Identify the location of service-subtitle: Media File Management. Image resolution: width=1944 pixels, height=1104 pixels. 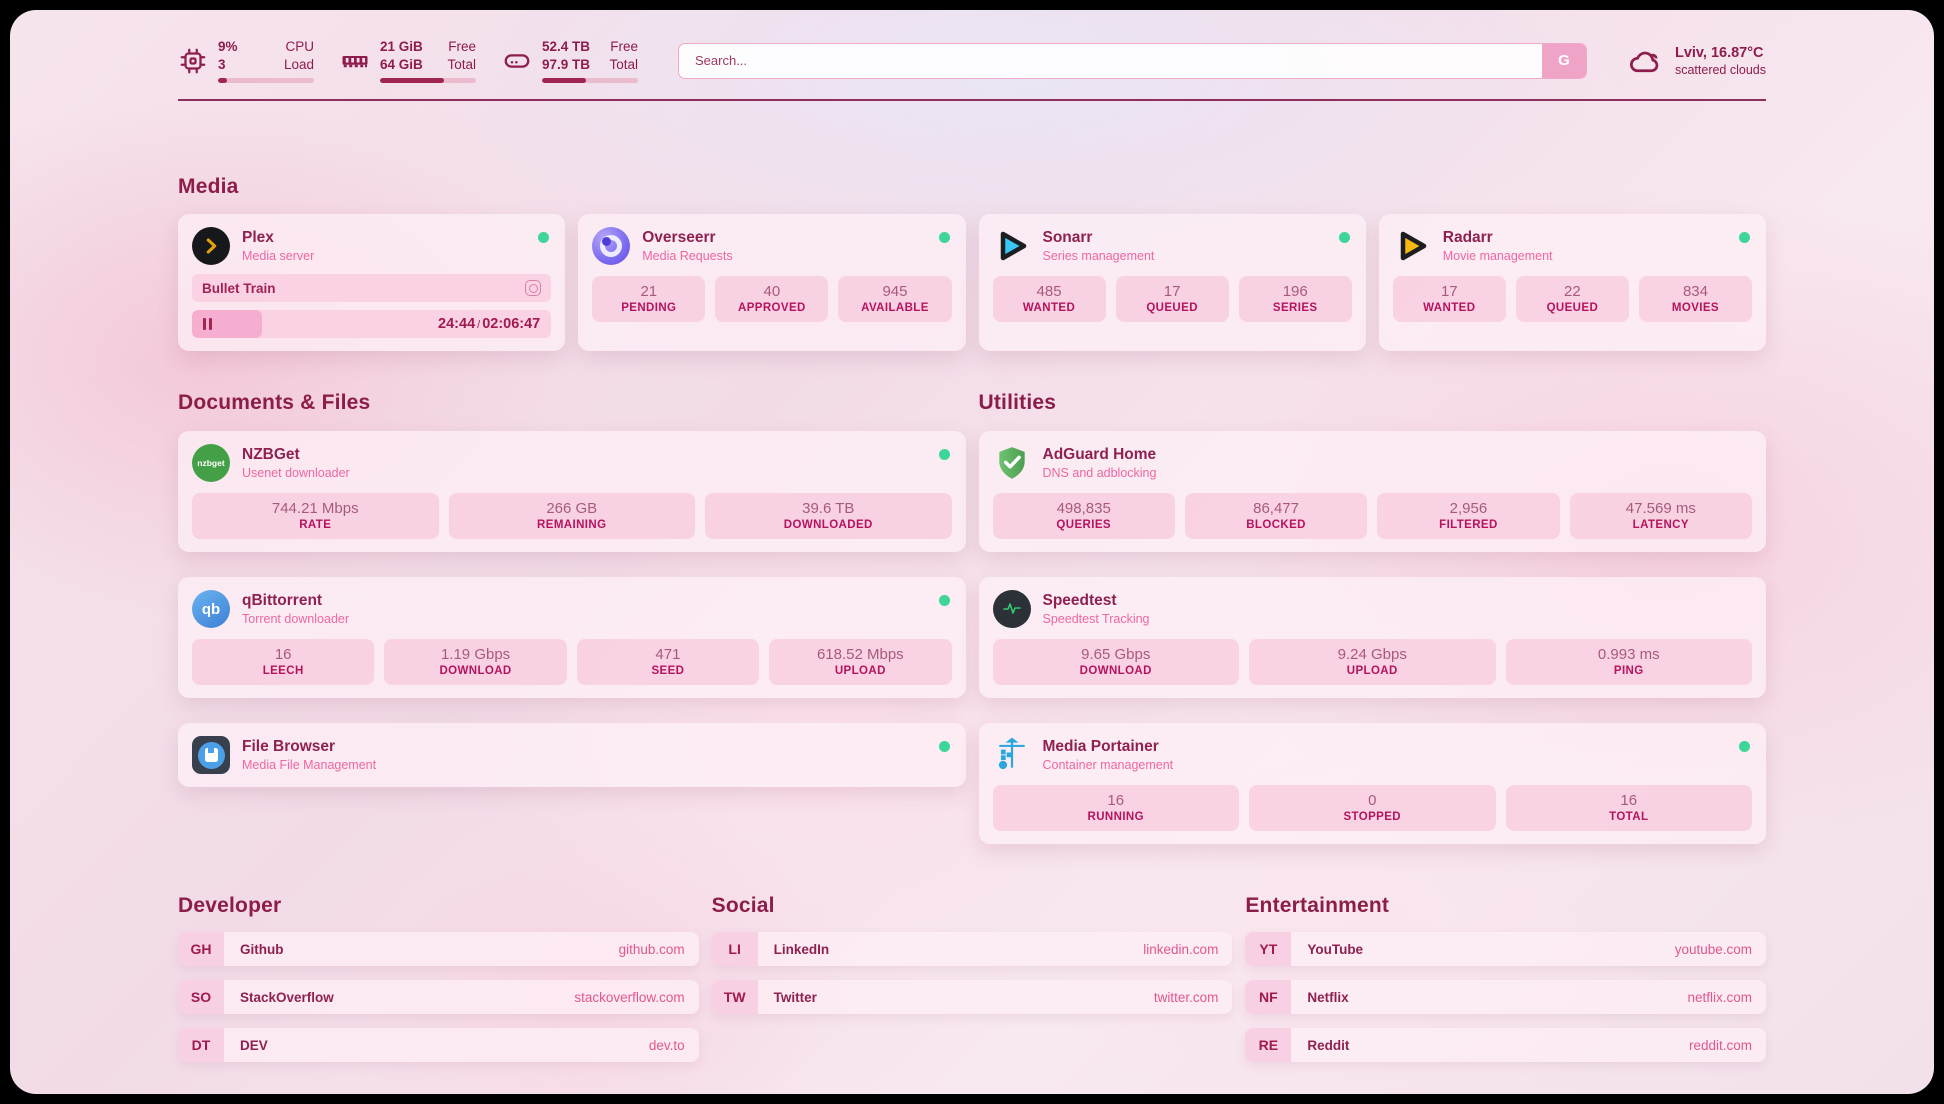
(309, 765).